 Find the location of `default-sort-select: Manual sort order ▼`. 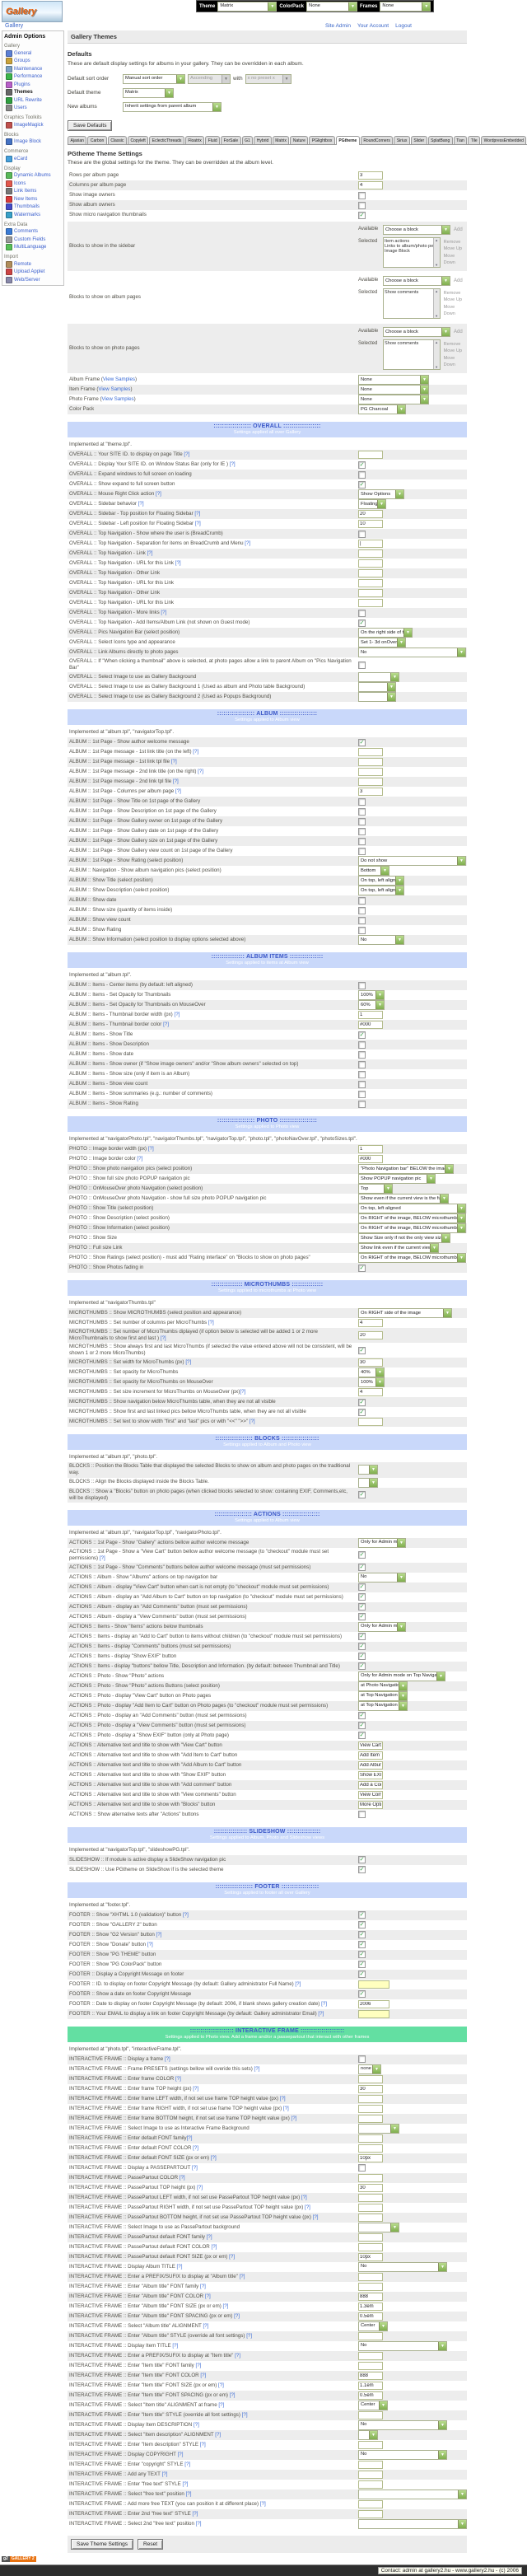

default-sort-select: Manual sort order ▼ is located at coordinates (154, 78).